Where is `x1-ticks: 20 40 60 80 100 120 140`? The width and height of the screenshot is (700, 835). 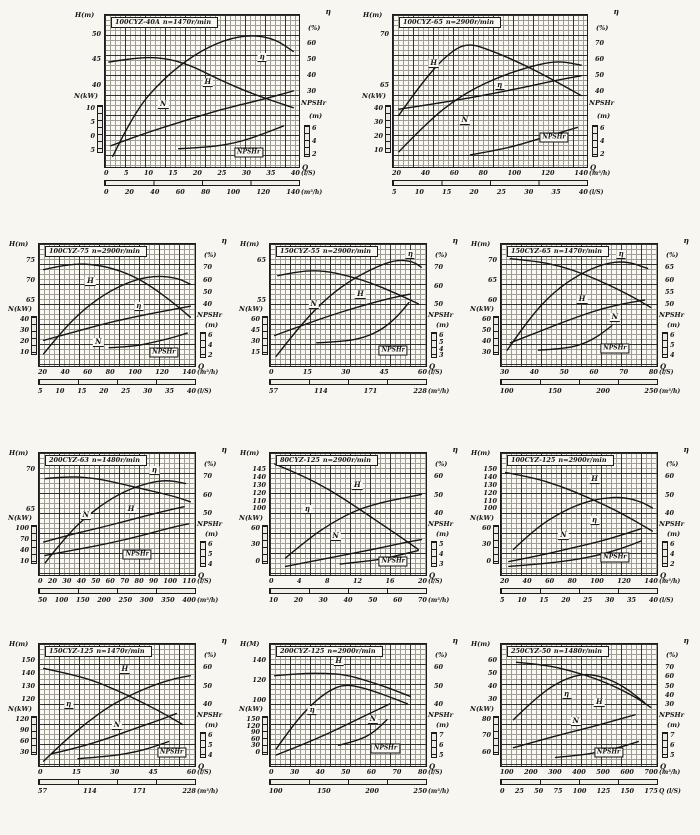 x1-ticks: 20 40 60 80 100 120 140 is located at coordinates (117, 372).